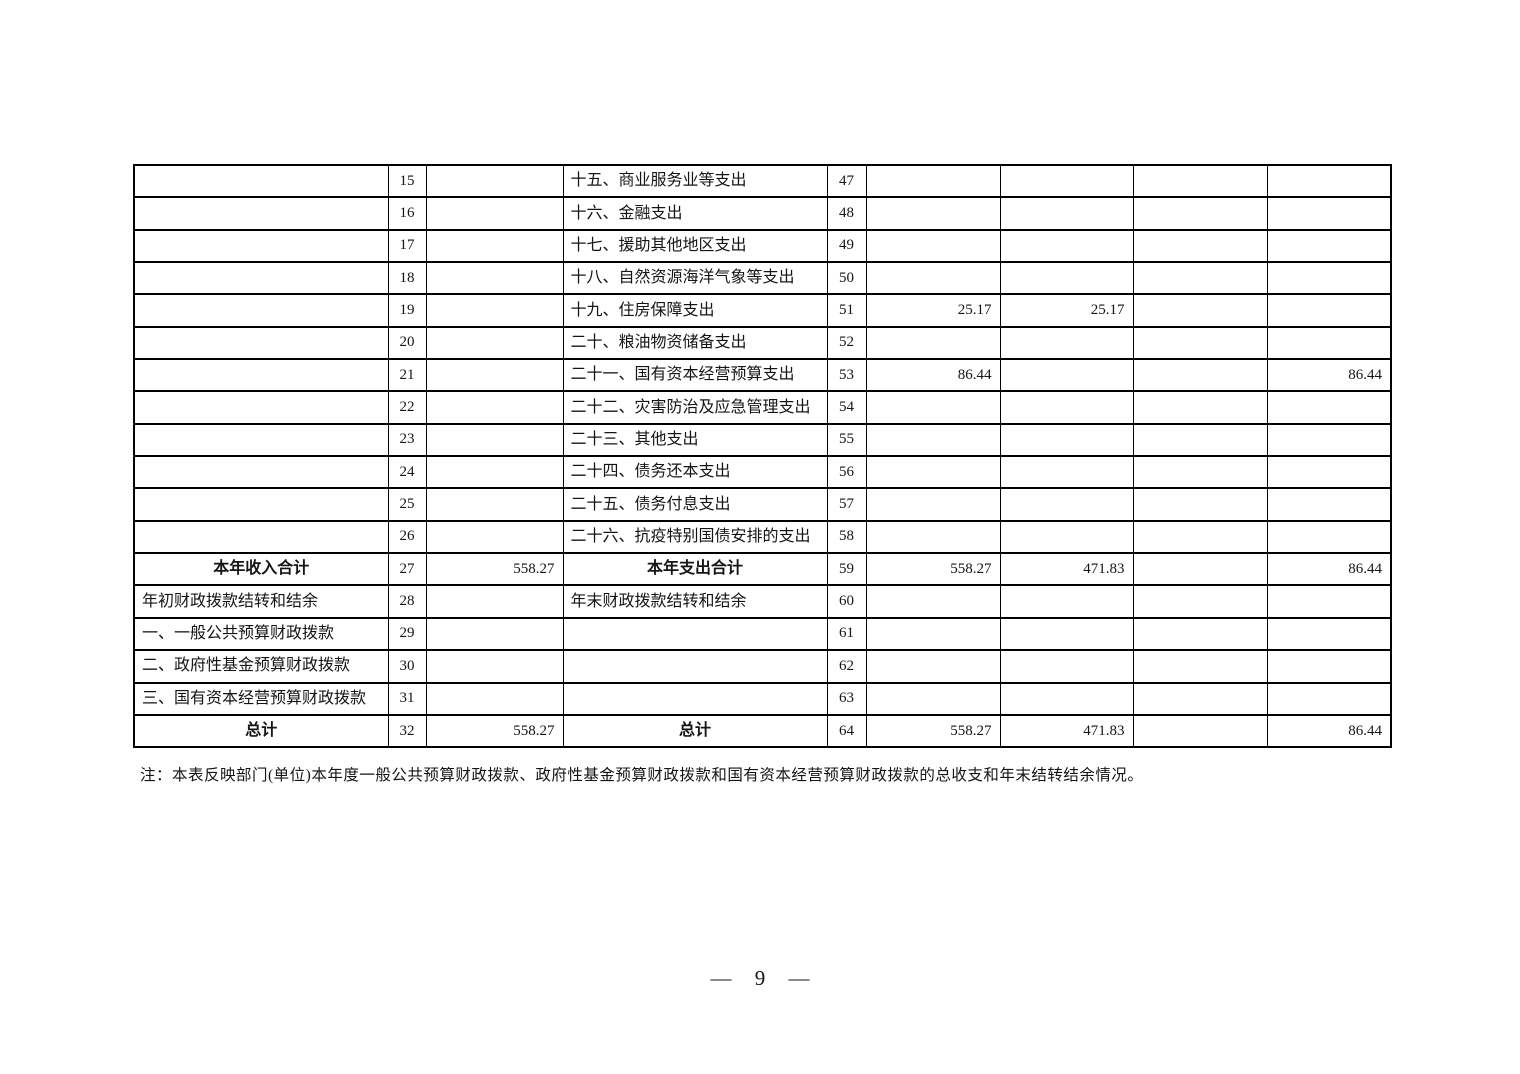  What do you see at coordinates (407, 569) in the screenshot?
I see `income-line-no-cell: 27` at bounding box center [407, 569].